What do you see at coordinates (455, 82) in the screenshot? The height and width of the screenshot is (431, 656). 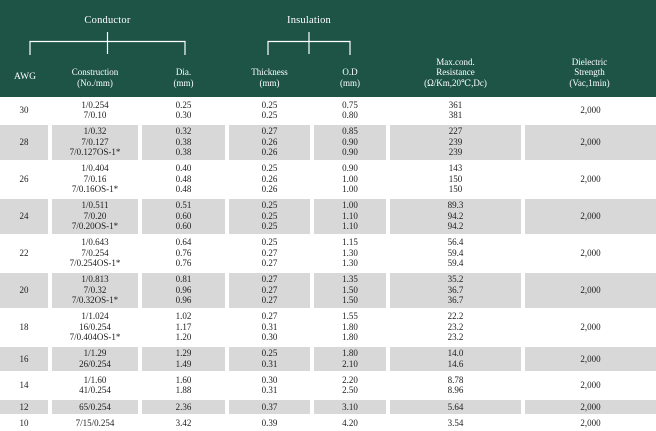 I see `column-header-line: (Ω/Km,20℃,Dc)` at bounding box center [455, 82].